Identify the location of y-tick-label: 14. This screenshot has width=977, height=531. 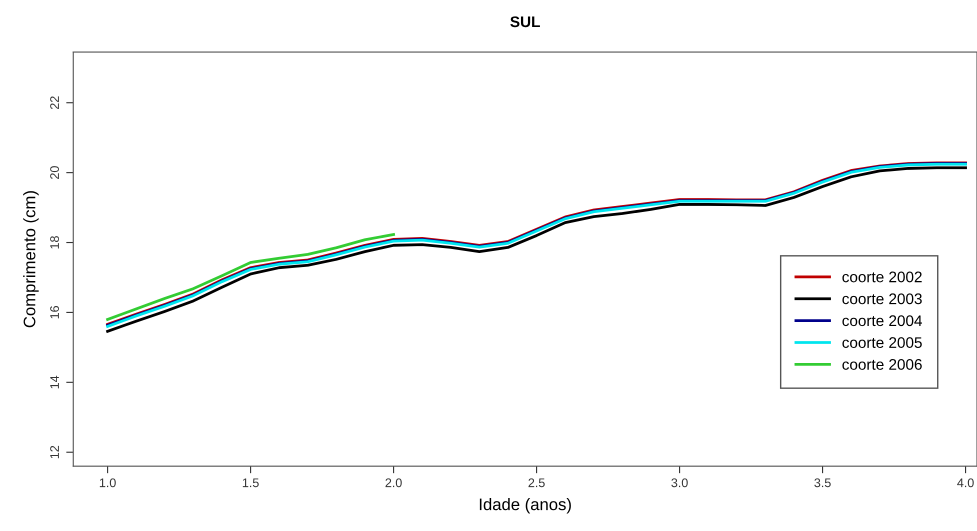
(54, 382).